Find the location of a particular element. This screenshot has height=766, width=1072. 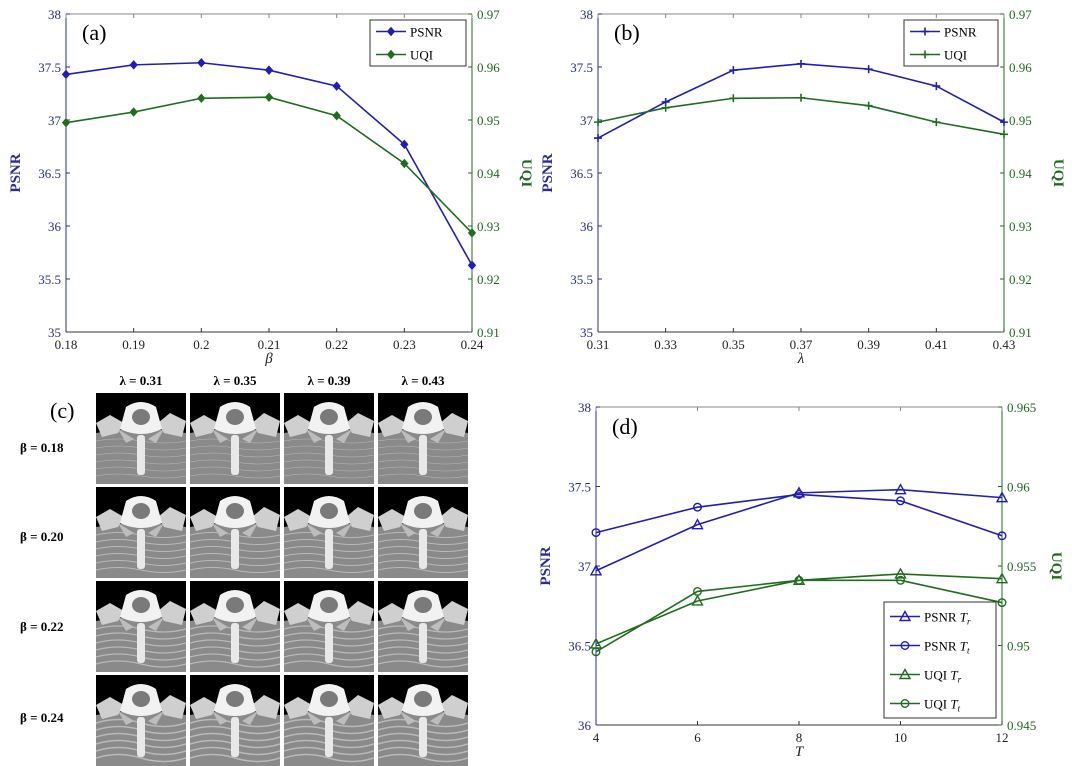

y-right-tick-label: 0.95 is located at coordinates (1018, 646).